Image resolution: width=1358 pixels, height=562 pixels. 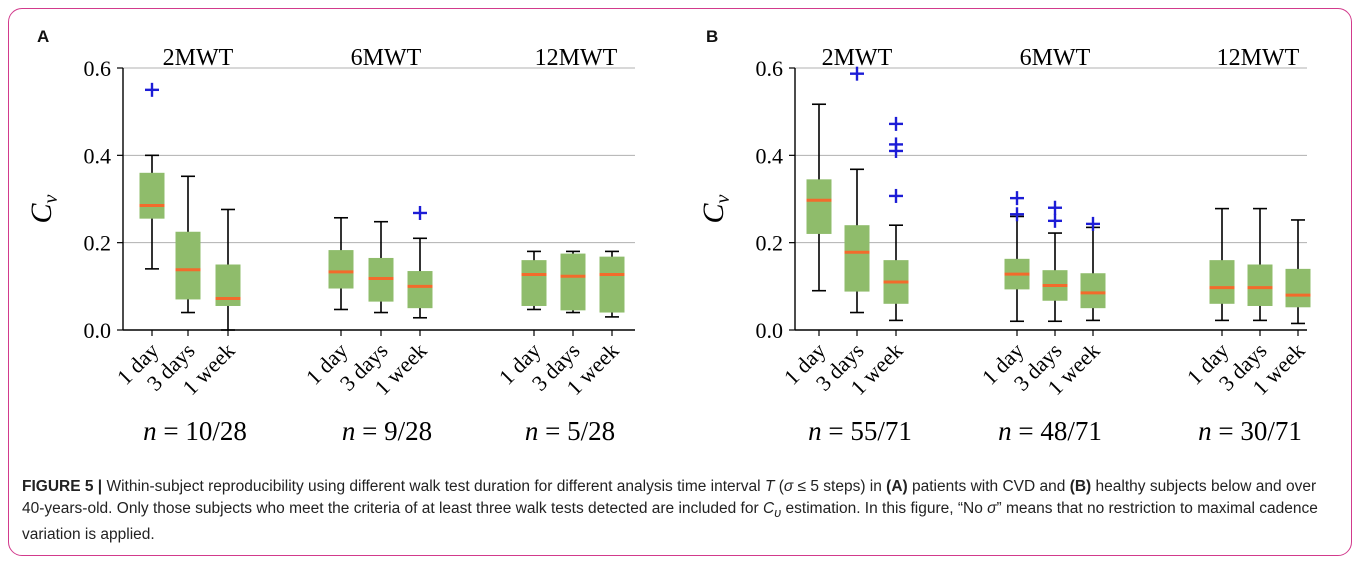 What do you see at coordinates (62, 486) in the screenshot?
I see `figure-label: FIGURE 5 |` at bounding box center [62, 486].